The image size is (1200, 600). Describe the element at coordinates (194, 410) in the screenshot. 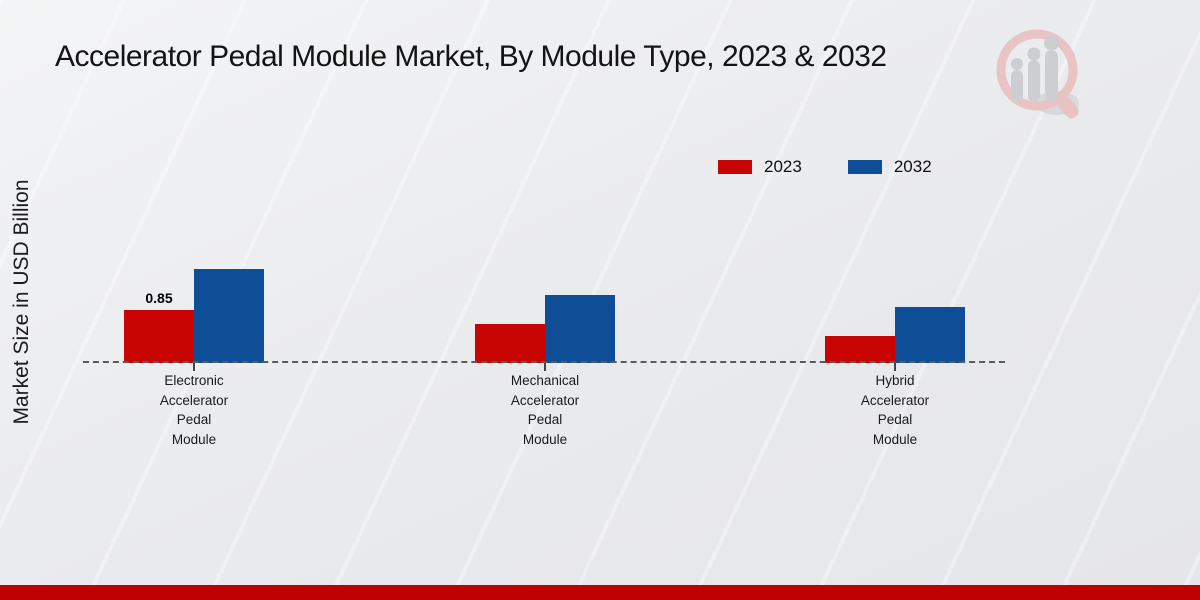

I see `category-label: Electronic Accelerator Pedal Module` at that location.